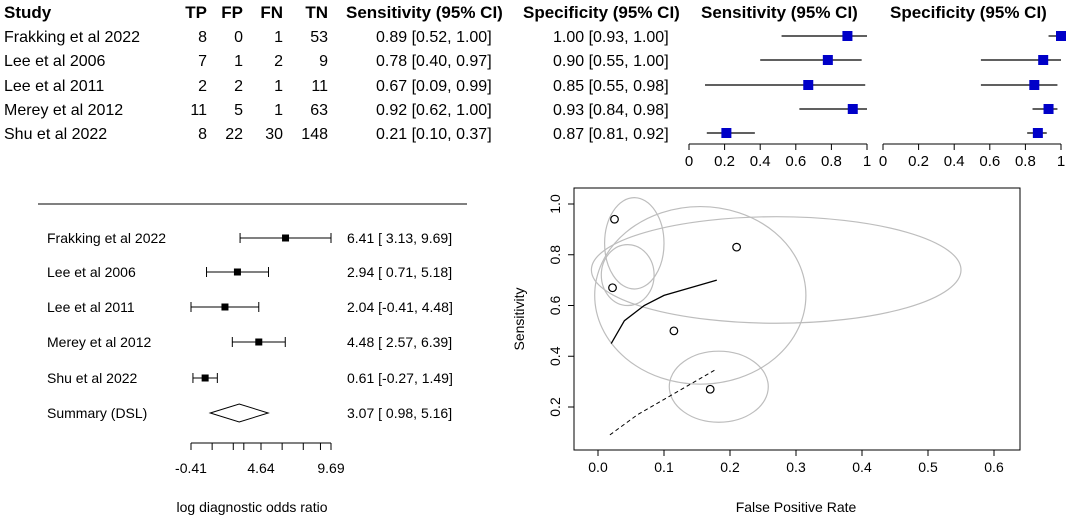  What do you see at coordinates (664, 467) in the screenshot?
I see `sroc-x-tick-label: 0.1` at bounding box center [664, 467].